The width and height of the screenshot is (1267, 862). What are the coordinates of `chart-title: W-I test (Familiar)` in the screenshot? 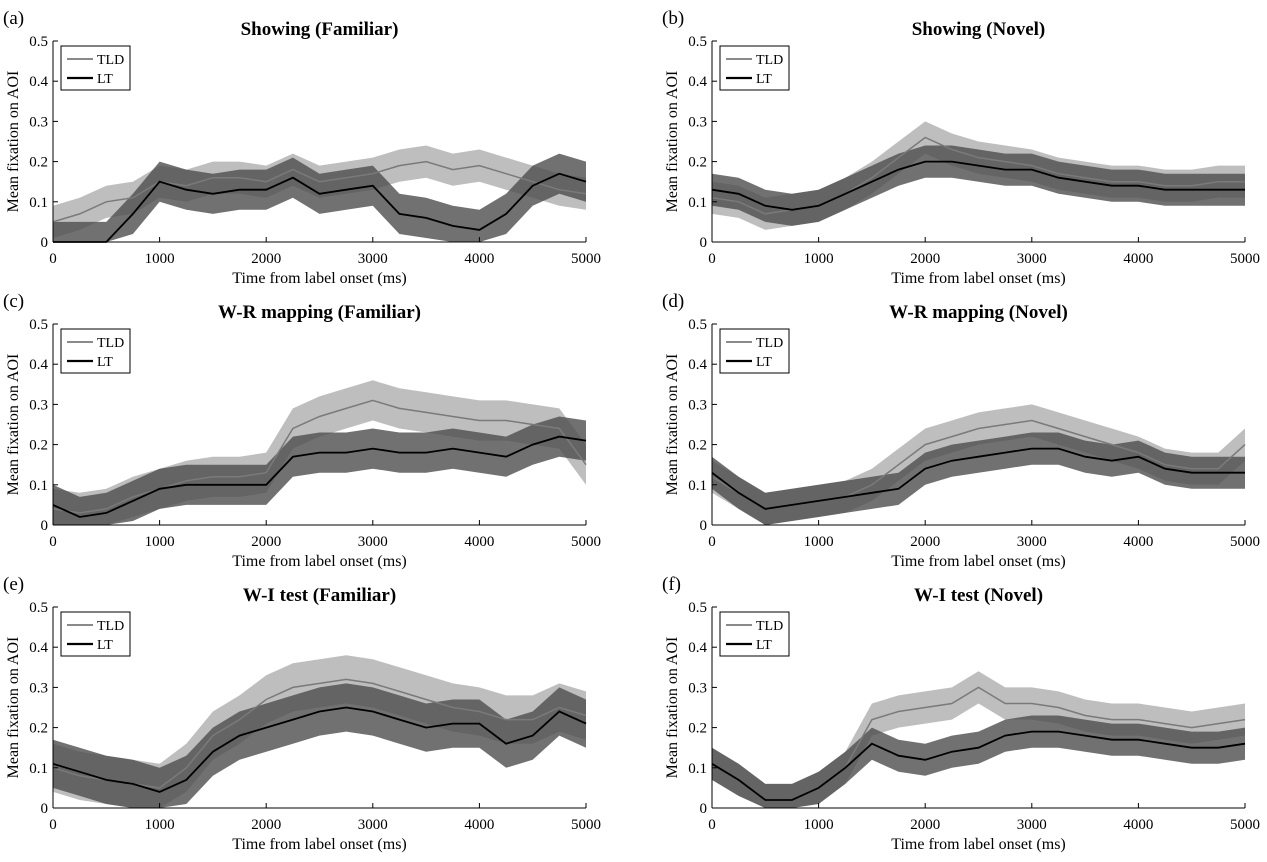 It's located at (319, 595).